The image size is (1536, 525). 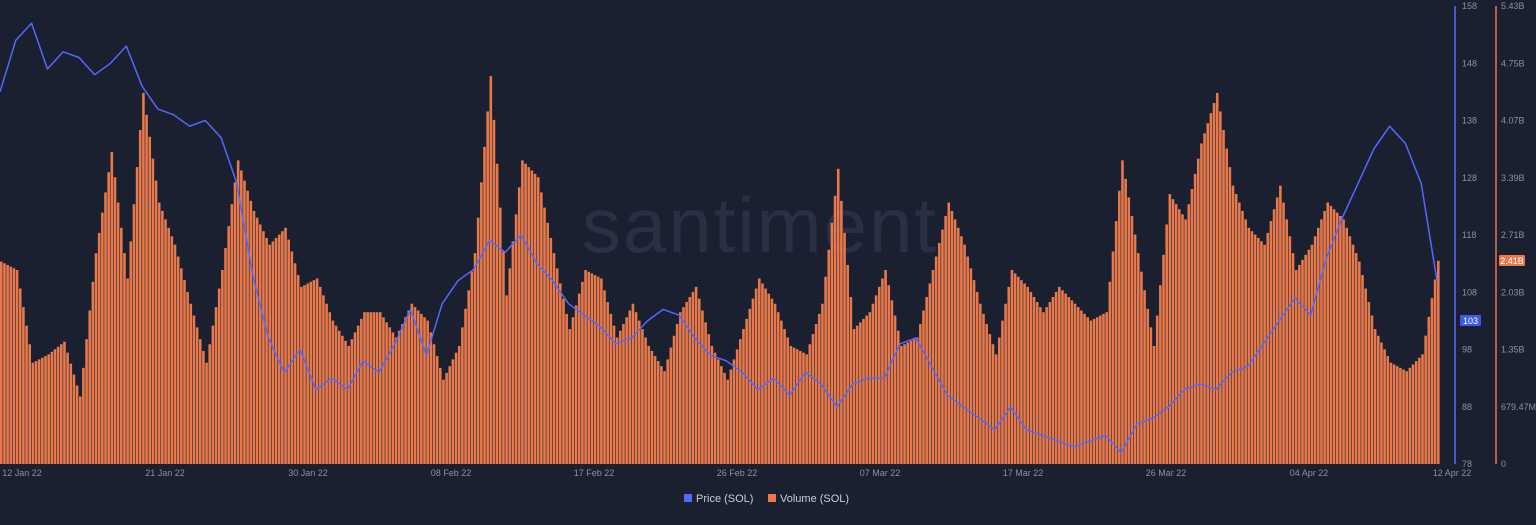 I want to click on price-tick-label: 158, so click(x=1469, y=6).